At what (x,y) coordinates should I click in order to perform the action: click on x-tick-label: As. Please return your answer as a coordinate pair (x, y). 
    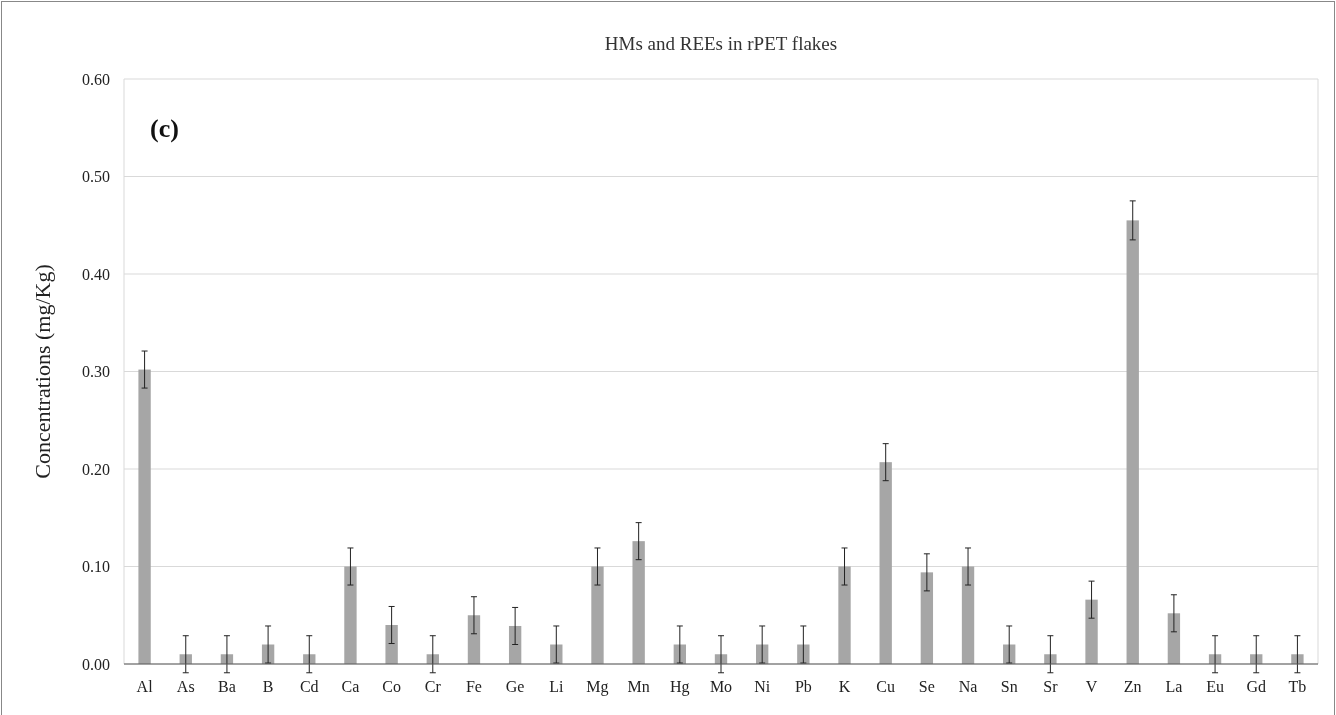
    Looking at the image, I should click on (185, 686).